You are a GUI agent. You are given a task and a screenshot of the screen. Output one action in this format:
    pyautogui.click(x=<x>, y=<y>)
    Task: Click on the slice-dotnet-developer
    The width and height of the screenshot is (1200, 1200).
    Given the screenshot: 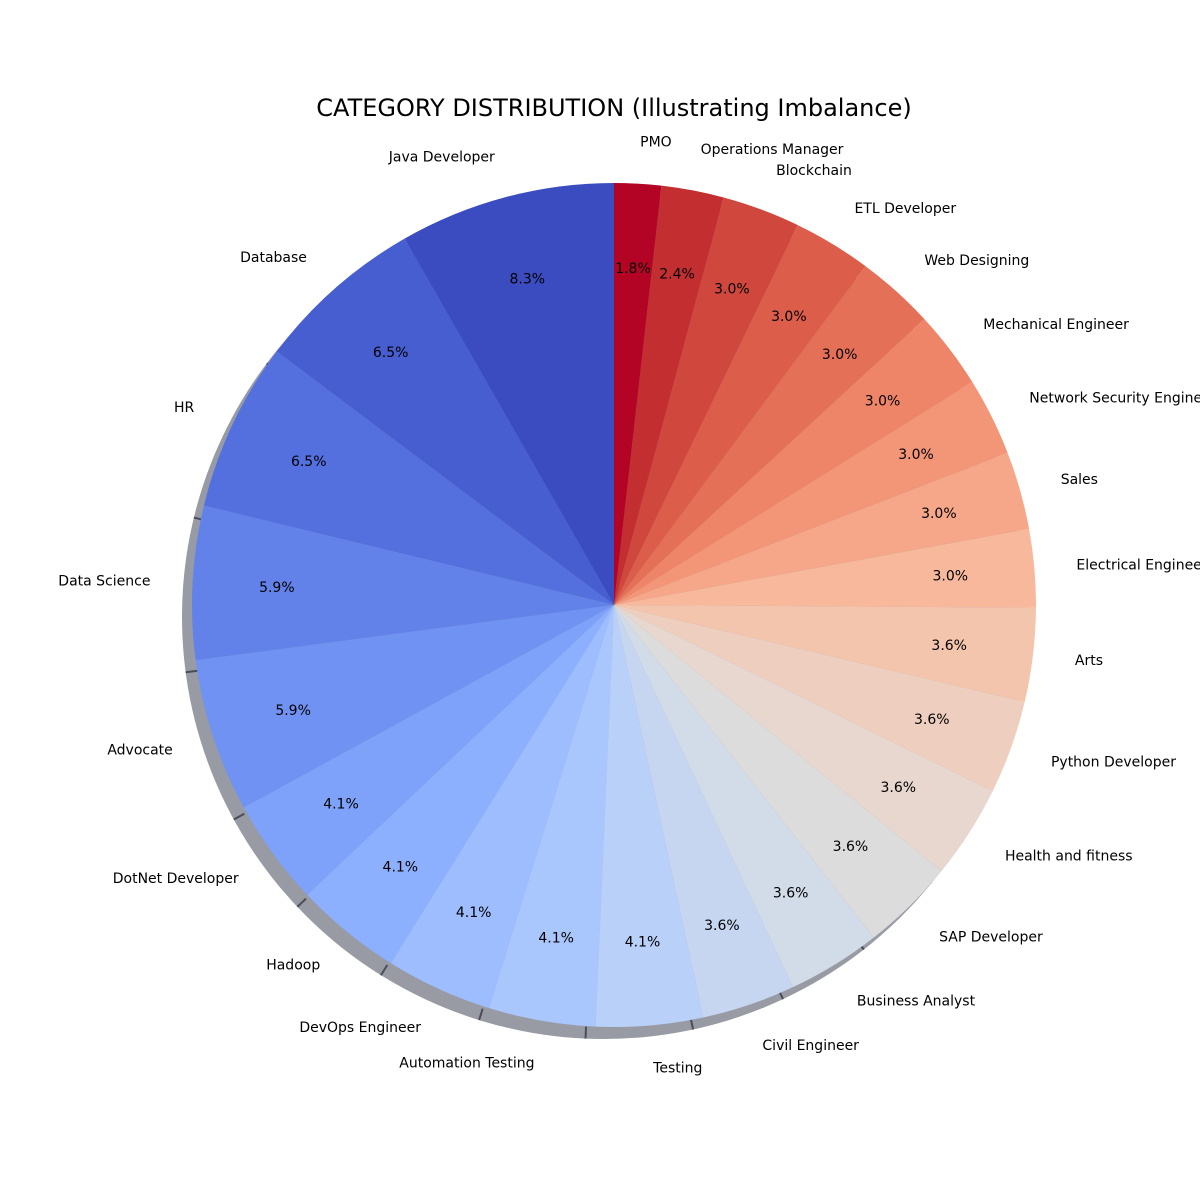 What is the action you would take?
    pyautogui.click(x=429, y=750)
    